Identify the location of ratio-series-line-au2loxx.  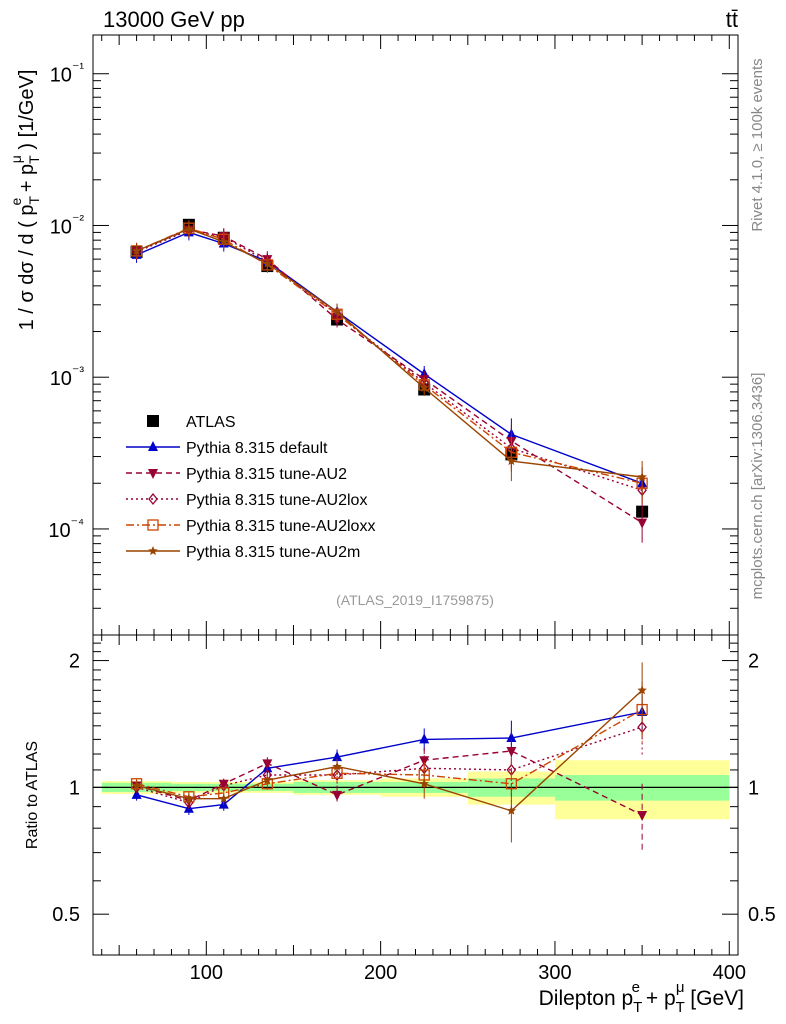
(389, 753).